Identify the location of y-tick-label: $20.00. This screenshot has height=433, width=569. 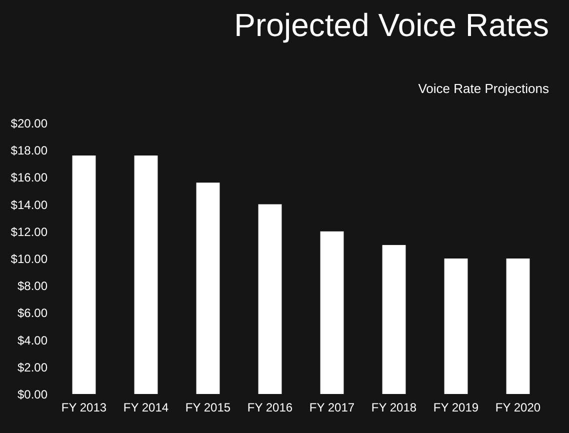
(29, 123).